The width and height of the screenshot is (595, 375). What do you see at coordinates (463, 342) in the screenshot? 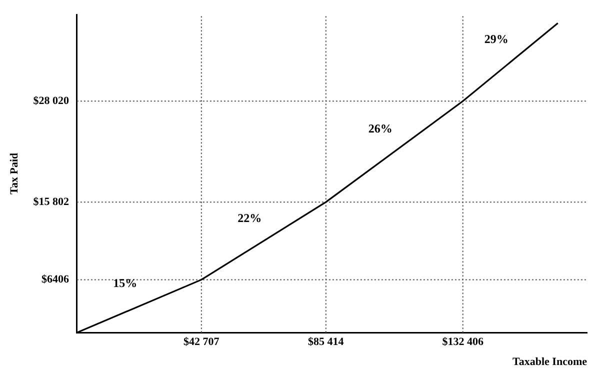
I see `x-tick-label: $132 406` at bounding box center [463, 342].